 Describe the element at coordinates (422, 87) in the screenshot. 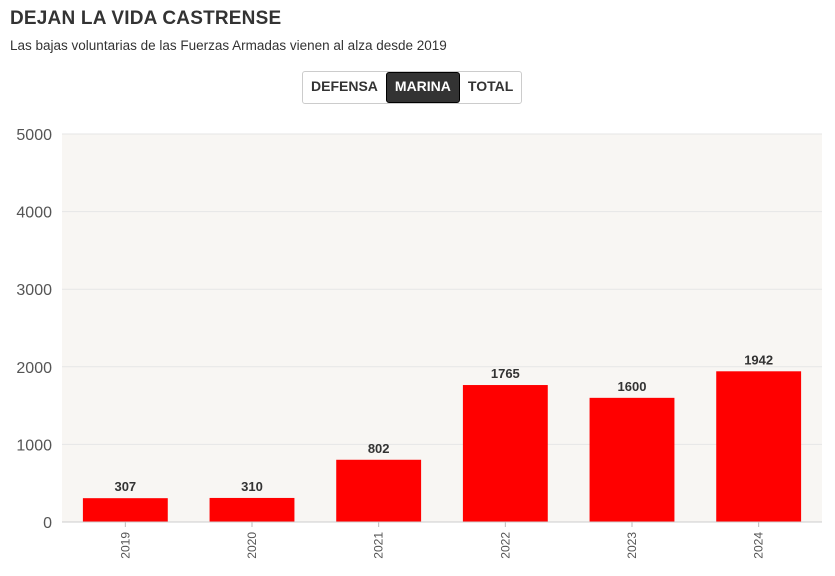

I see `toggle-marina-button: MARINA` at that location.